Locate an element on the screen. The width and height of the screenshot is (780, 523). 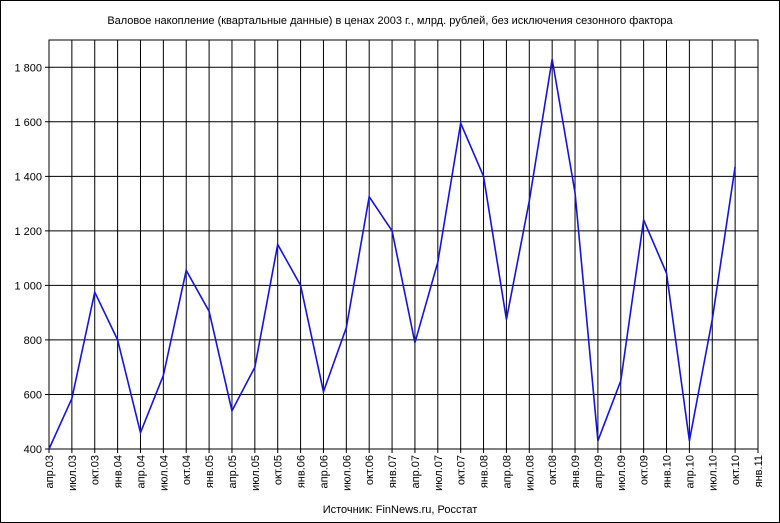
x-tick-label: июл.10 is located at coordinates (713, 473).